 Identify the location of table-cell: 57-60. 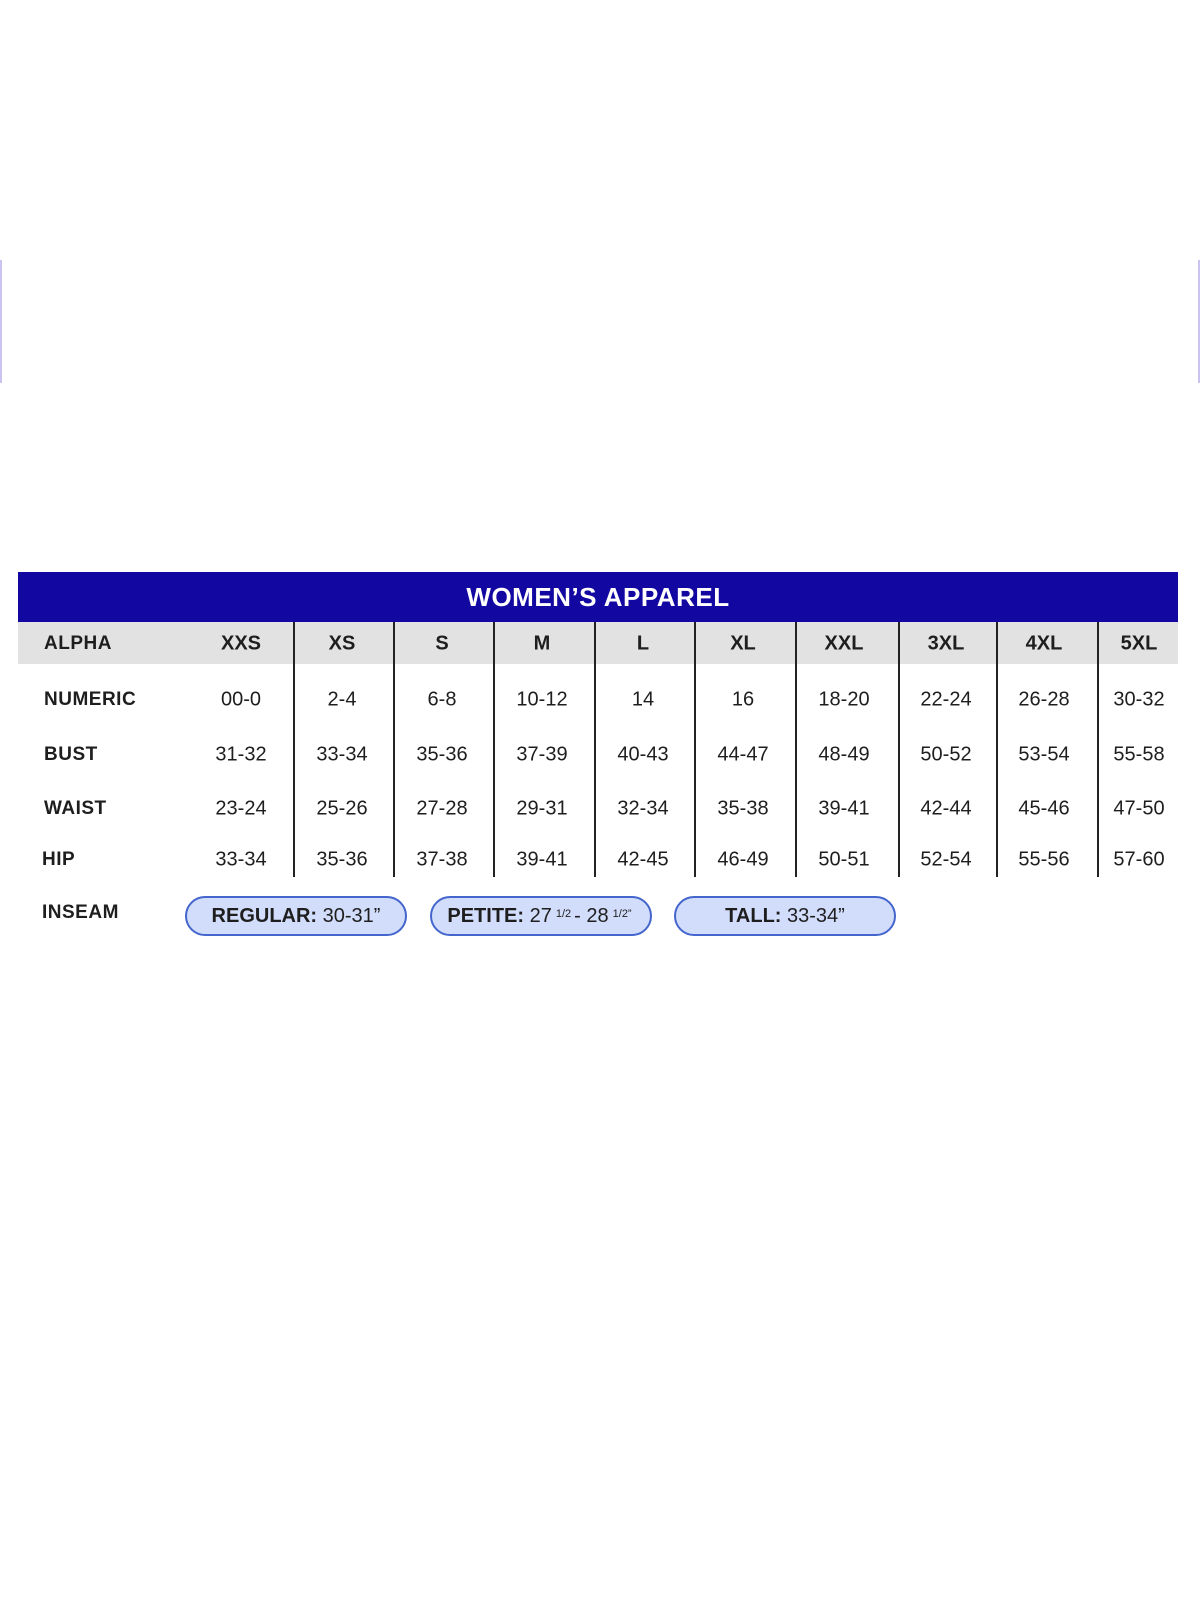
(1139, 859).